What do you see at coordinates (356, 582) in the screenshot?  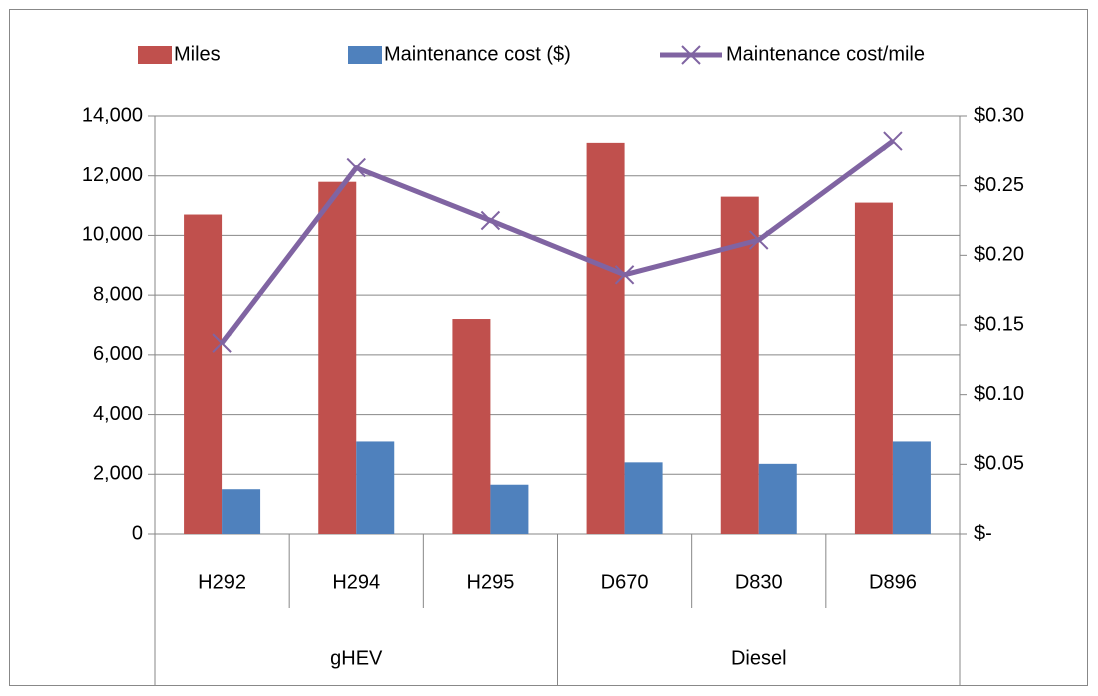 I see `x-tick-label: H294` at bounding box center [356, 582].